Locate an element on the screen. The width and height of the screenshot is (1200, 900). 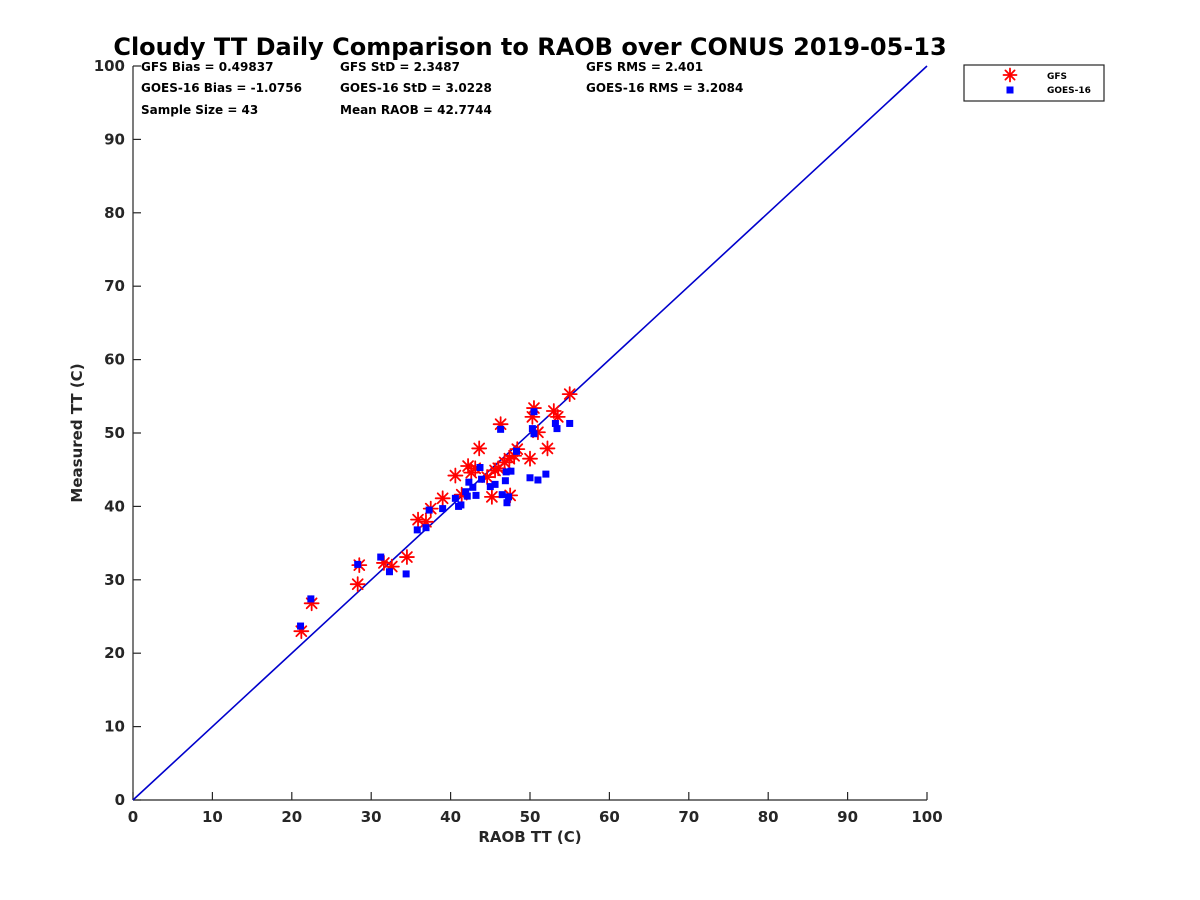
x-tick-label: 40 is located at coordinates (450, 817).